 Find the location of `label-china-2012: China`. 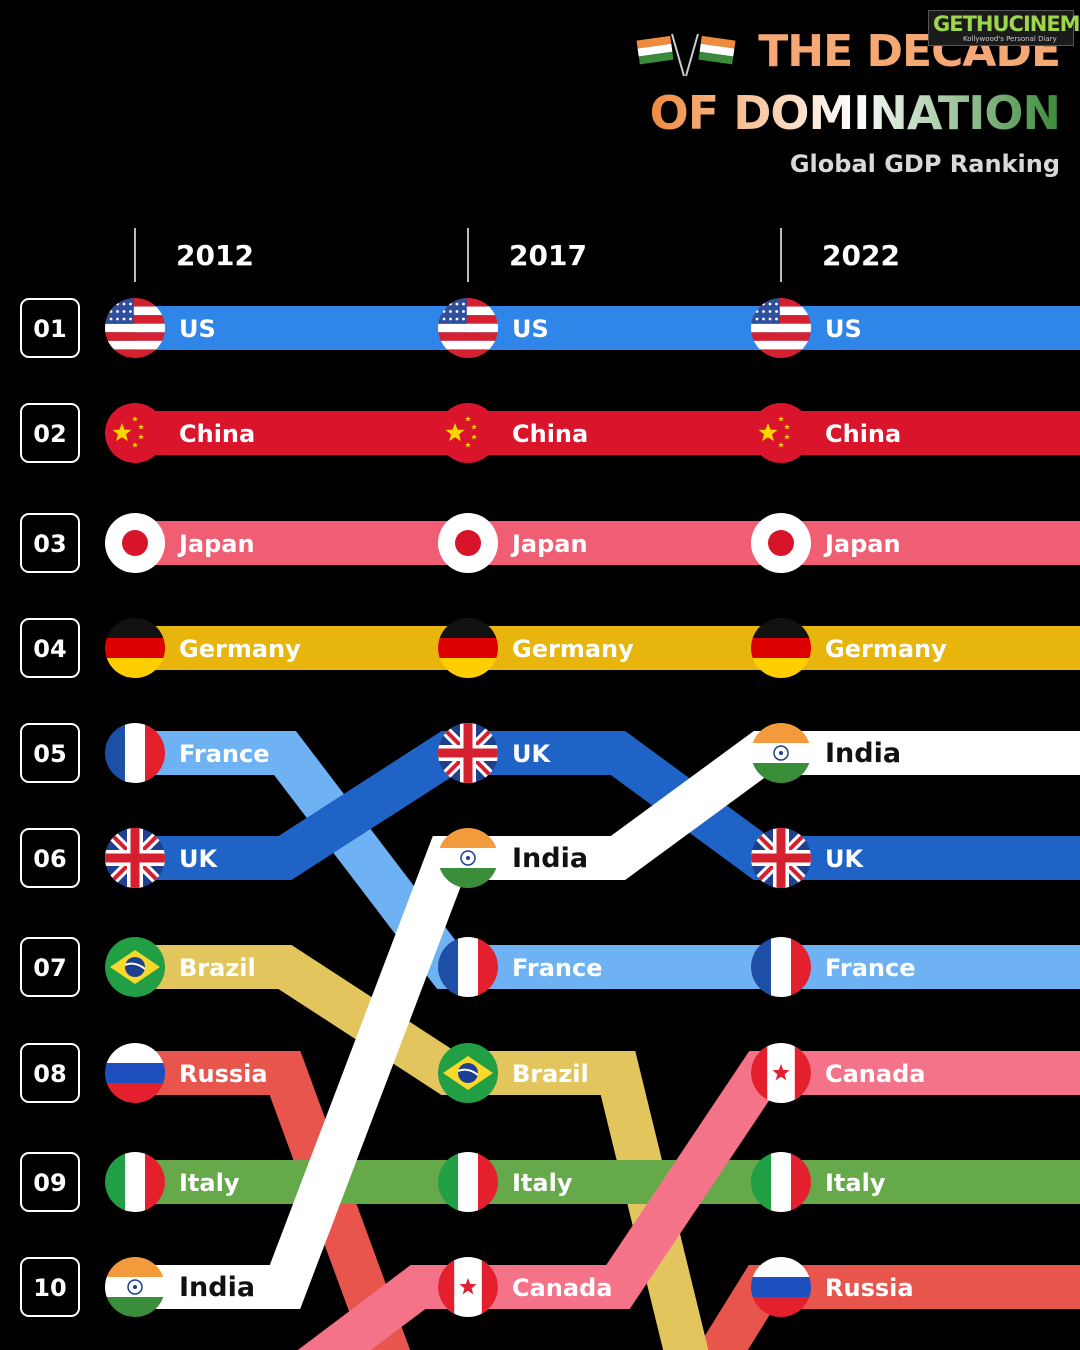

label-china-2012: China is located at coordinates (217, 434).